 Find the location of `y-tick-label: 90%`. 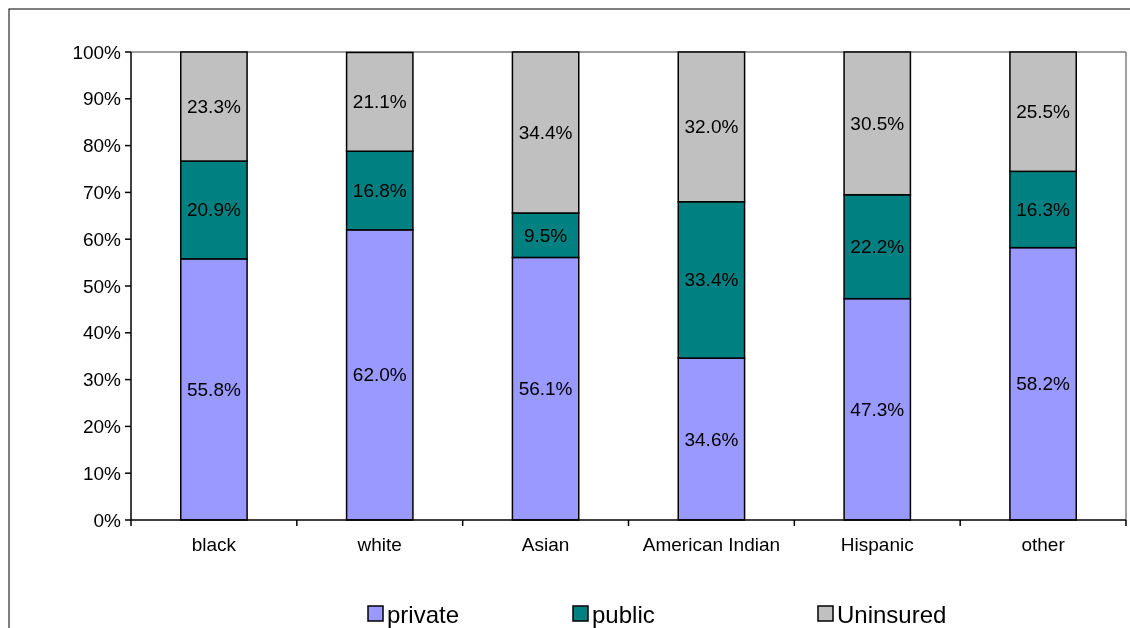

y-tick-label: 90% is located at coordinates (102, 99).